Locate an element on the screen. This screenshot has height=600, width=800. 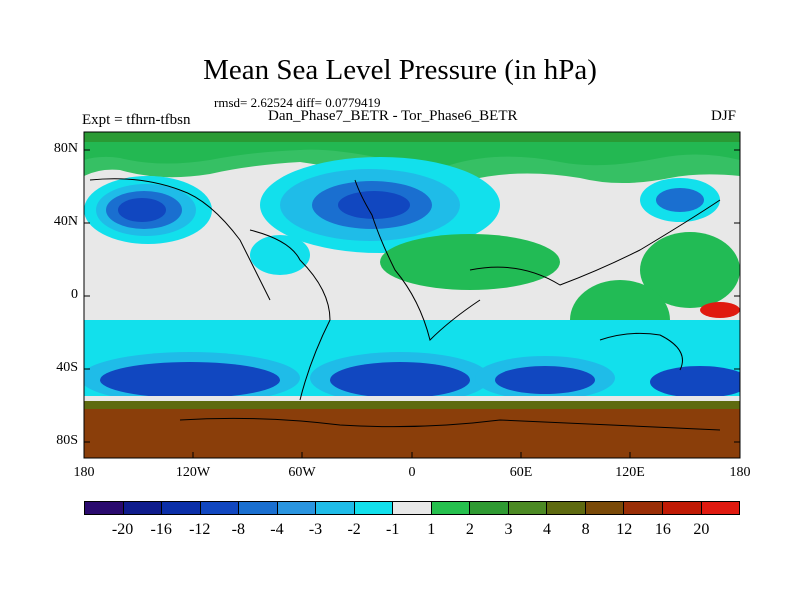
antarctic-edge is located at coordinates (412, 405).